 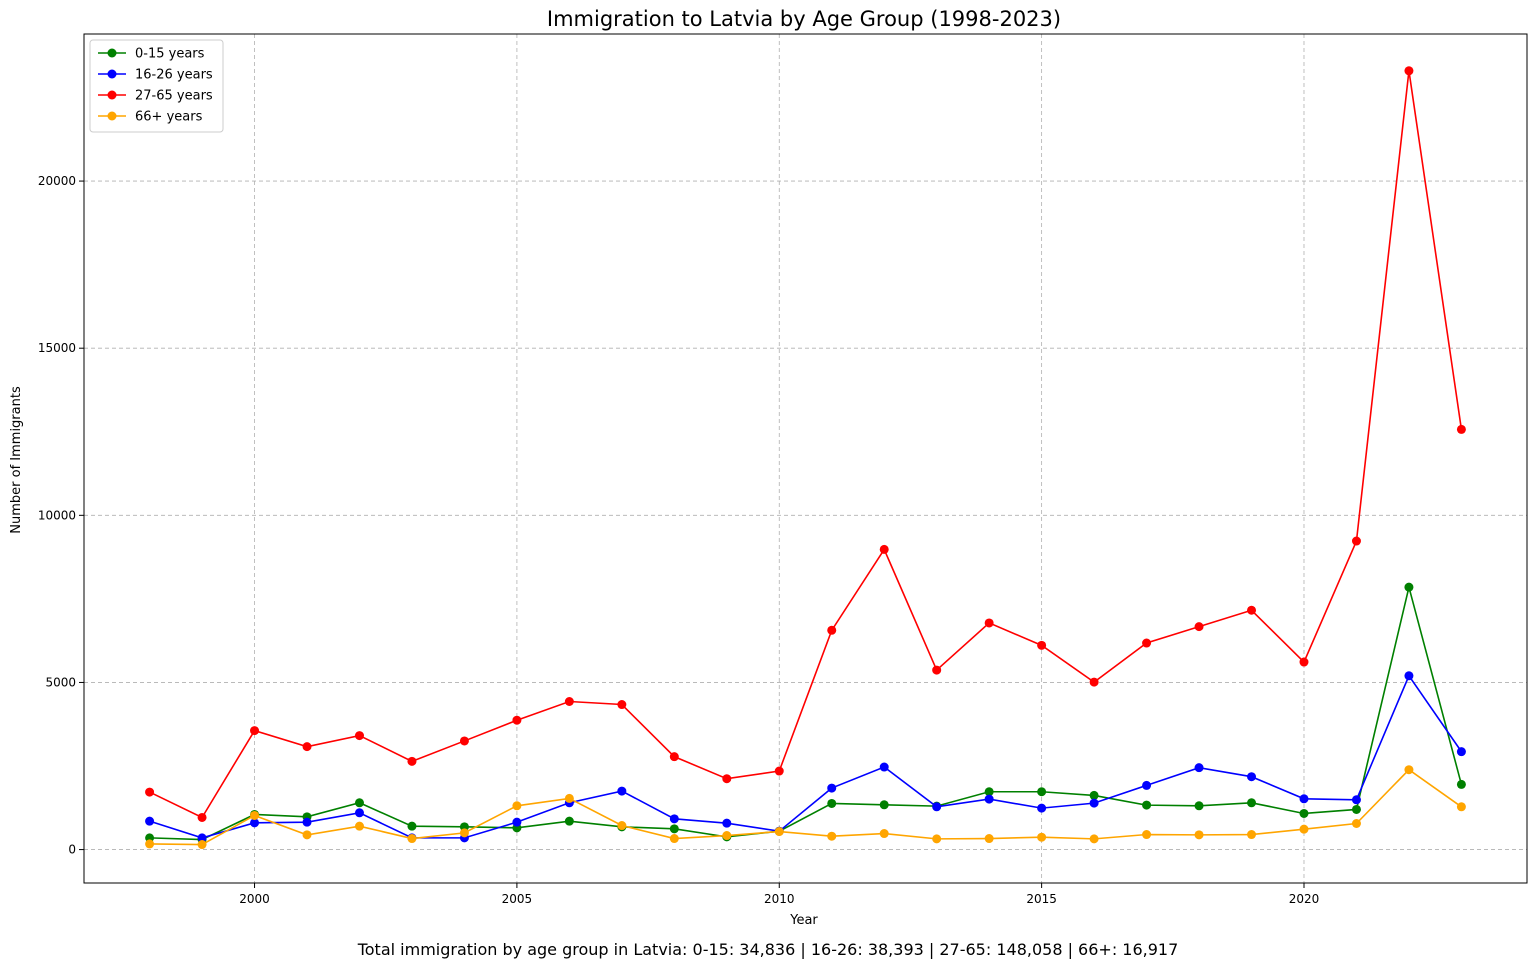 I want to click on x-tick-label: 2020, so click(x=1304, y=899).